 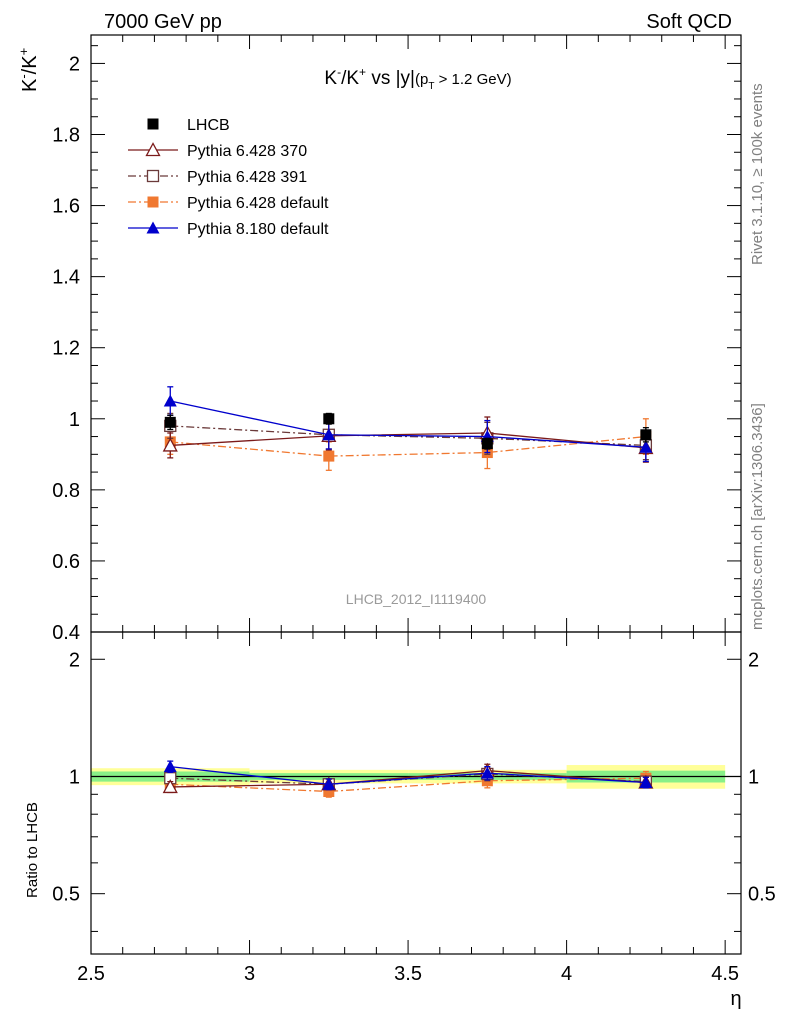 I want to click on header-right-label: Soft QCD, so click(x=689, y=22).